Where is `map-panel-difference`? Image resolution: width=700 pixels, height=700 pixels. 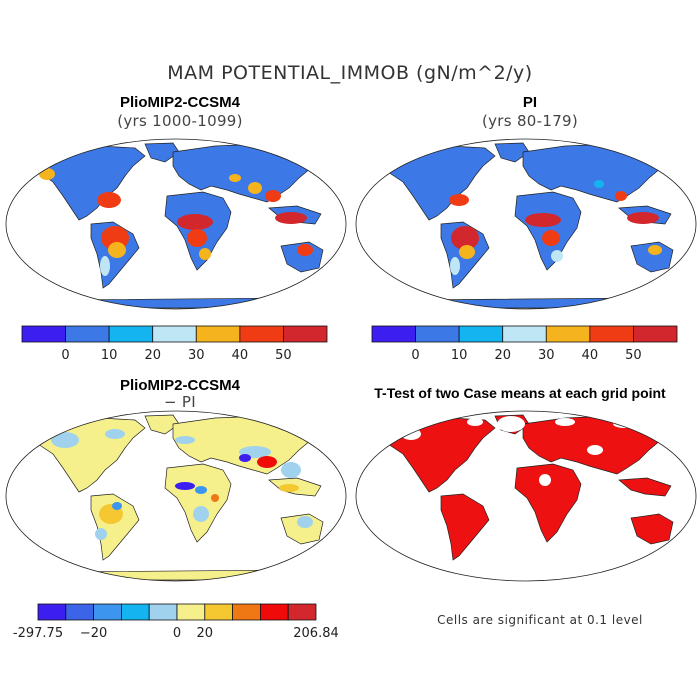 map-panel-difference is located at coordinates (176, 496).